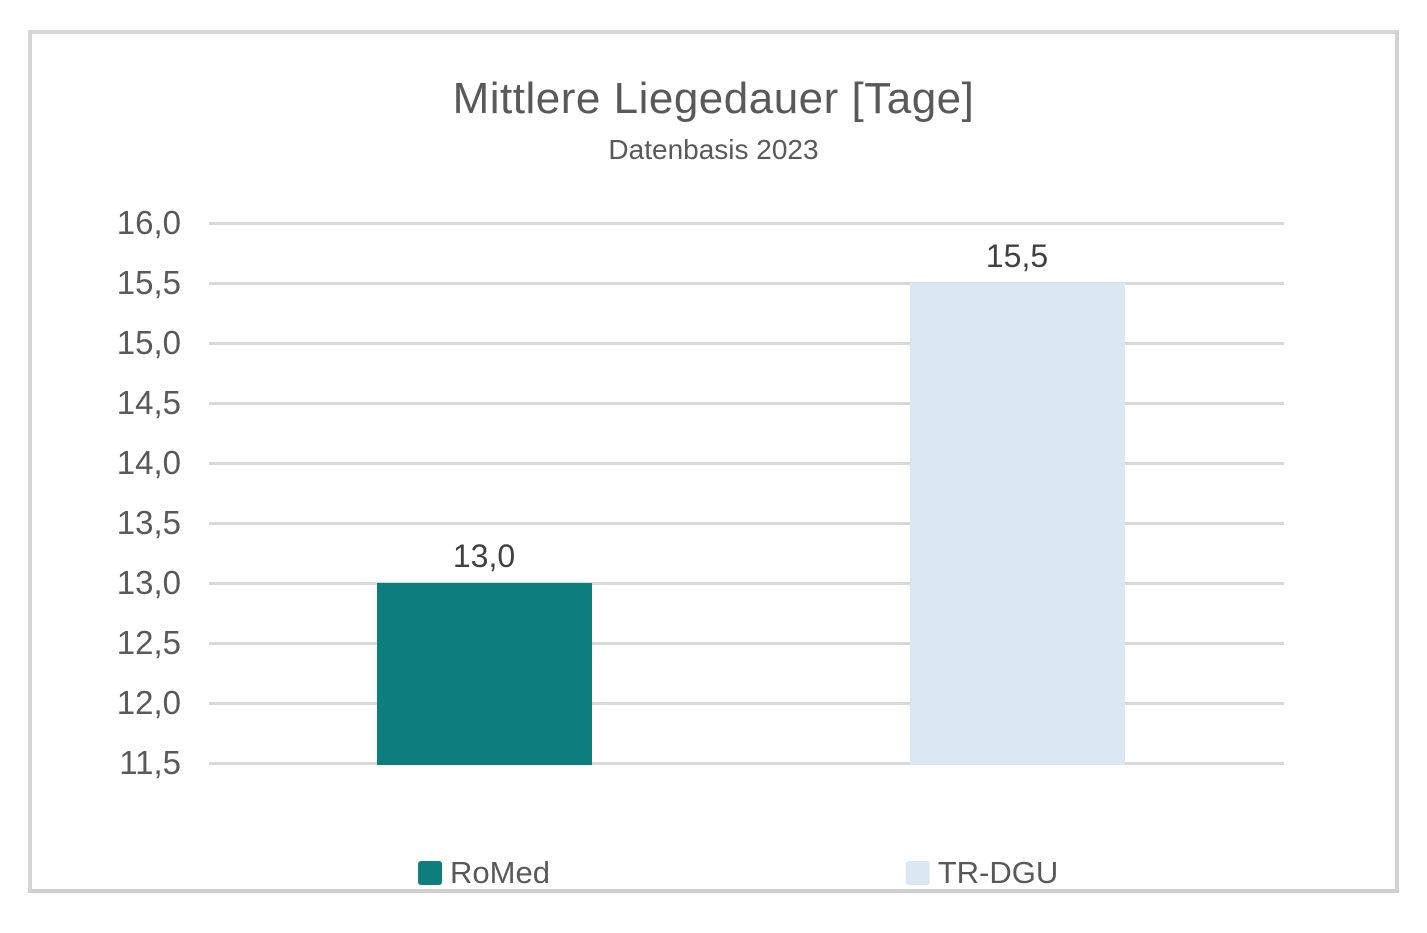 Image resolution: width=1427 pixels, height=933 pixels. I want to click on y-tick-label: 12,5, so click(148, 642).